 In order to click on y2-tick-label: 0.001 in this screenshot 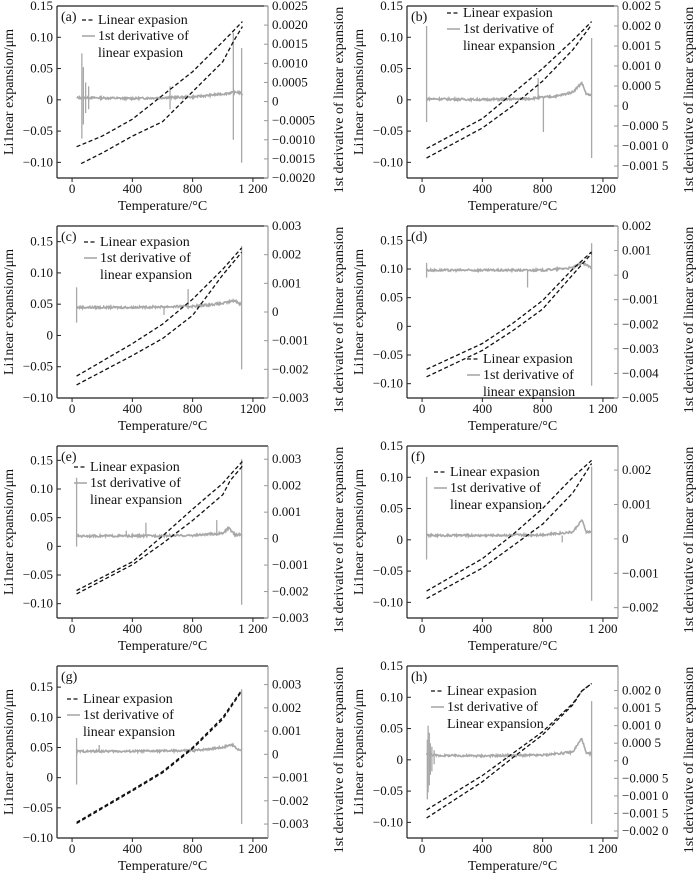, I will do `click(286, 511)`.